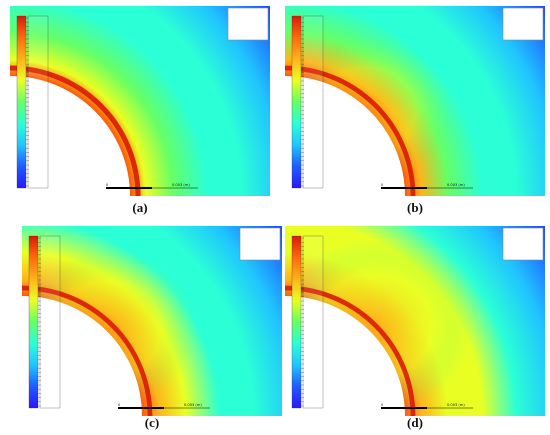 The width and height of the screenshot is (550, 435). What do you see at coordinates (152, 422) in the screenshot?
I see `panel-caption-c: (c)` at bounding box center [152, 422].